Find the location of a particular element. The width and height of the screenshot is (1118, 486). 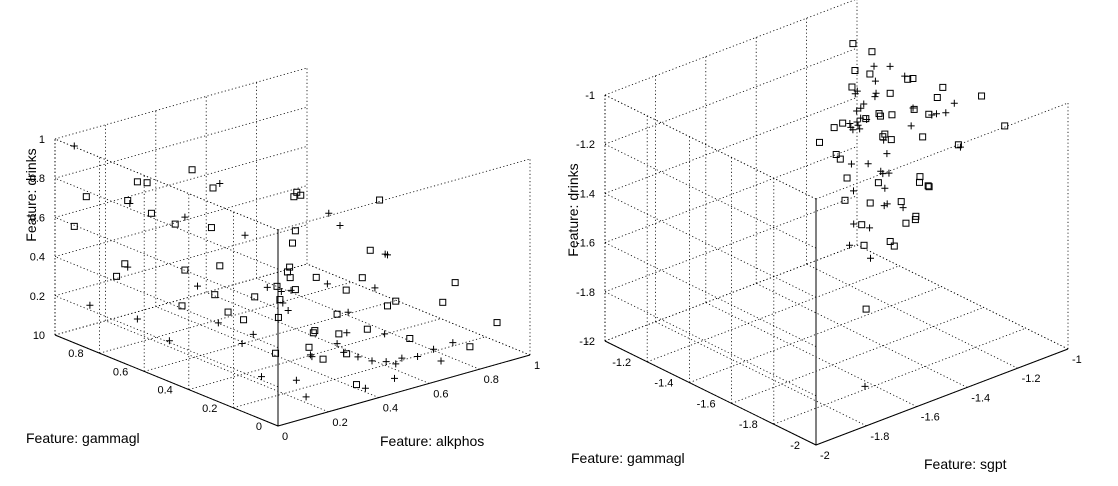

x-axis-line is located at coordinates (942, 397).